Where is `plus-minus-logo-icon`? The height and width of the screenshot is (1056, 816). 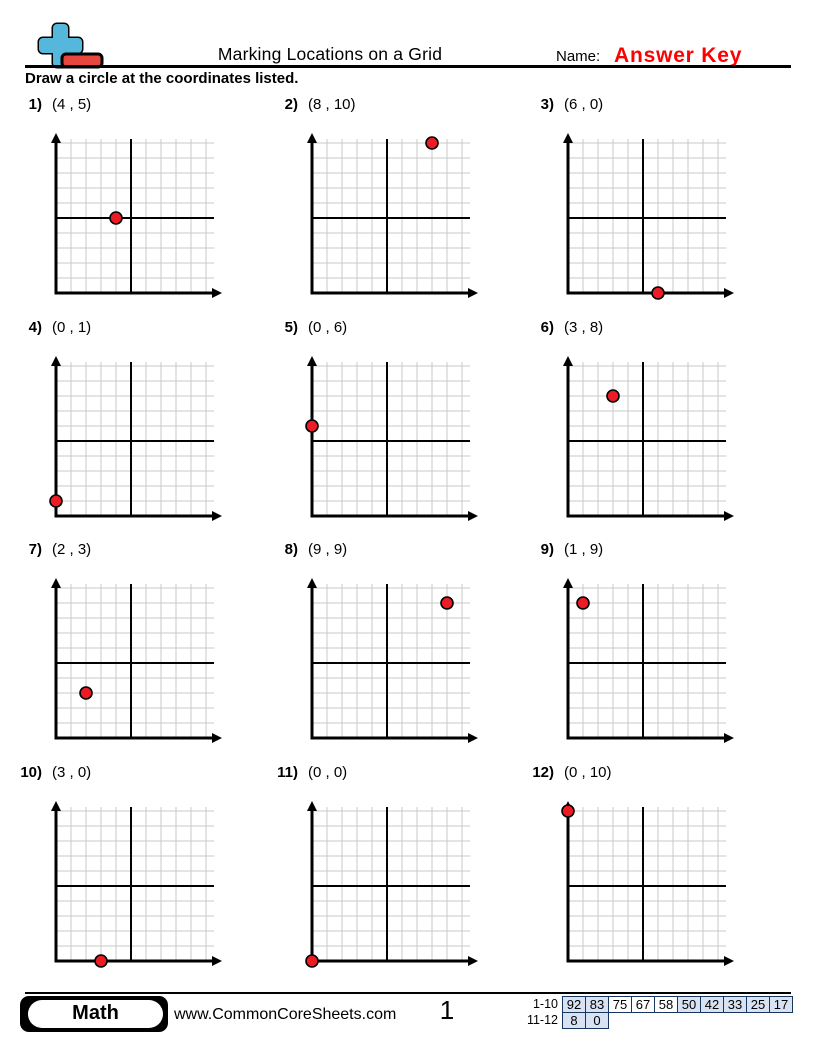 plus-minus-logo-icon is located at coordinates (70, 45).